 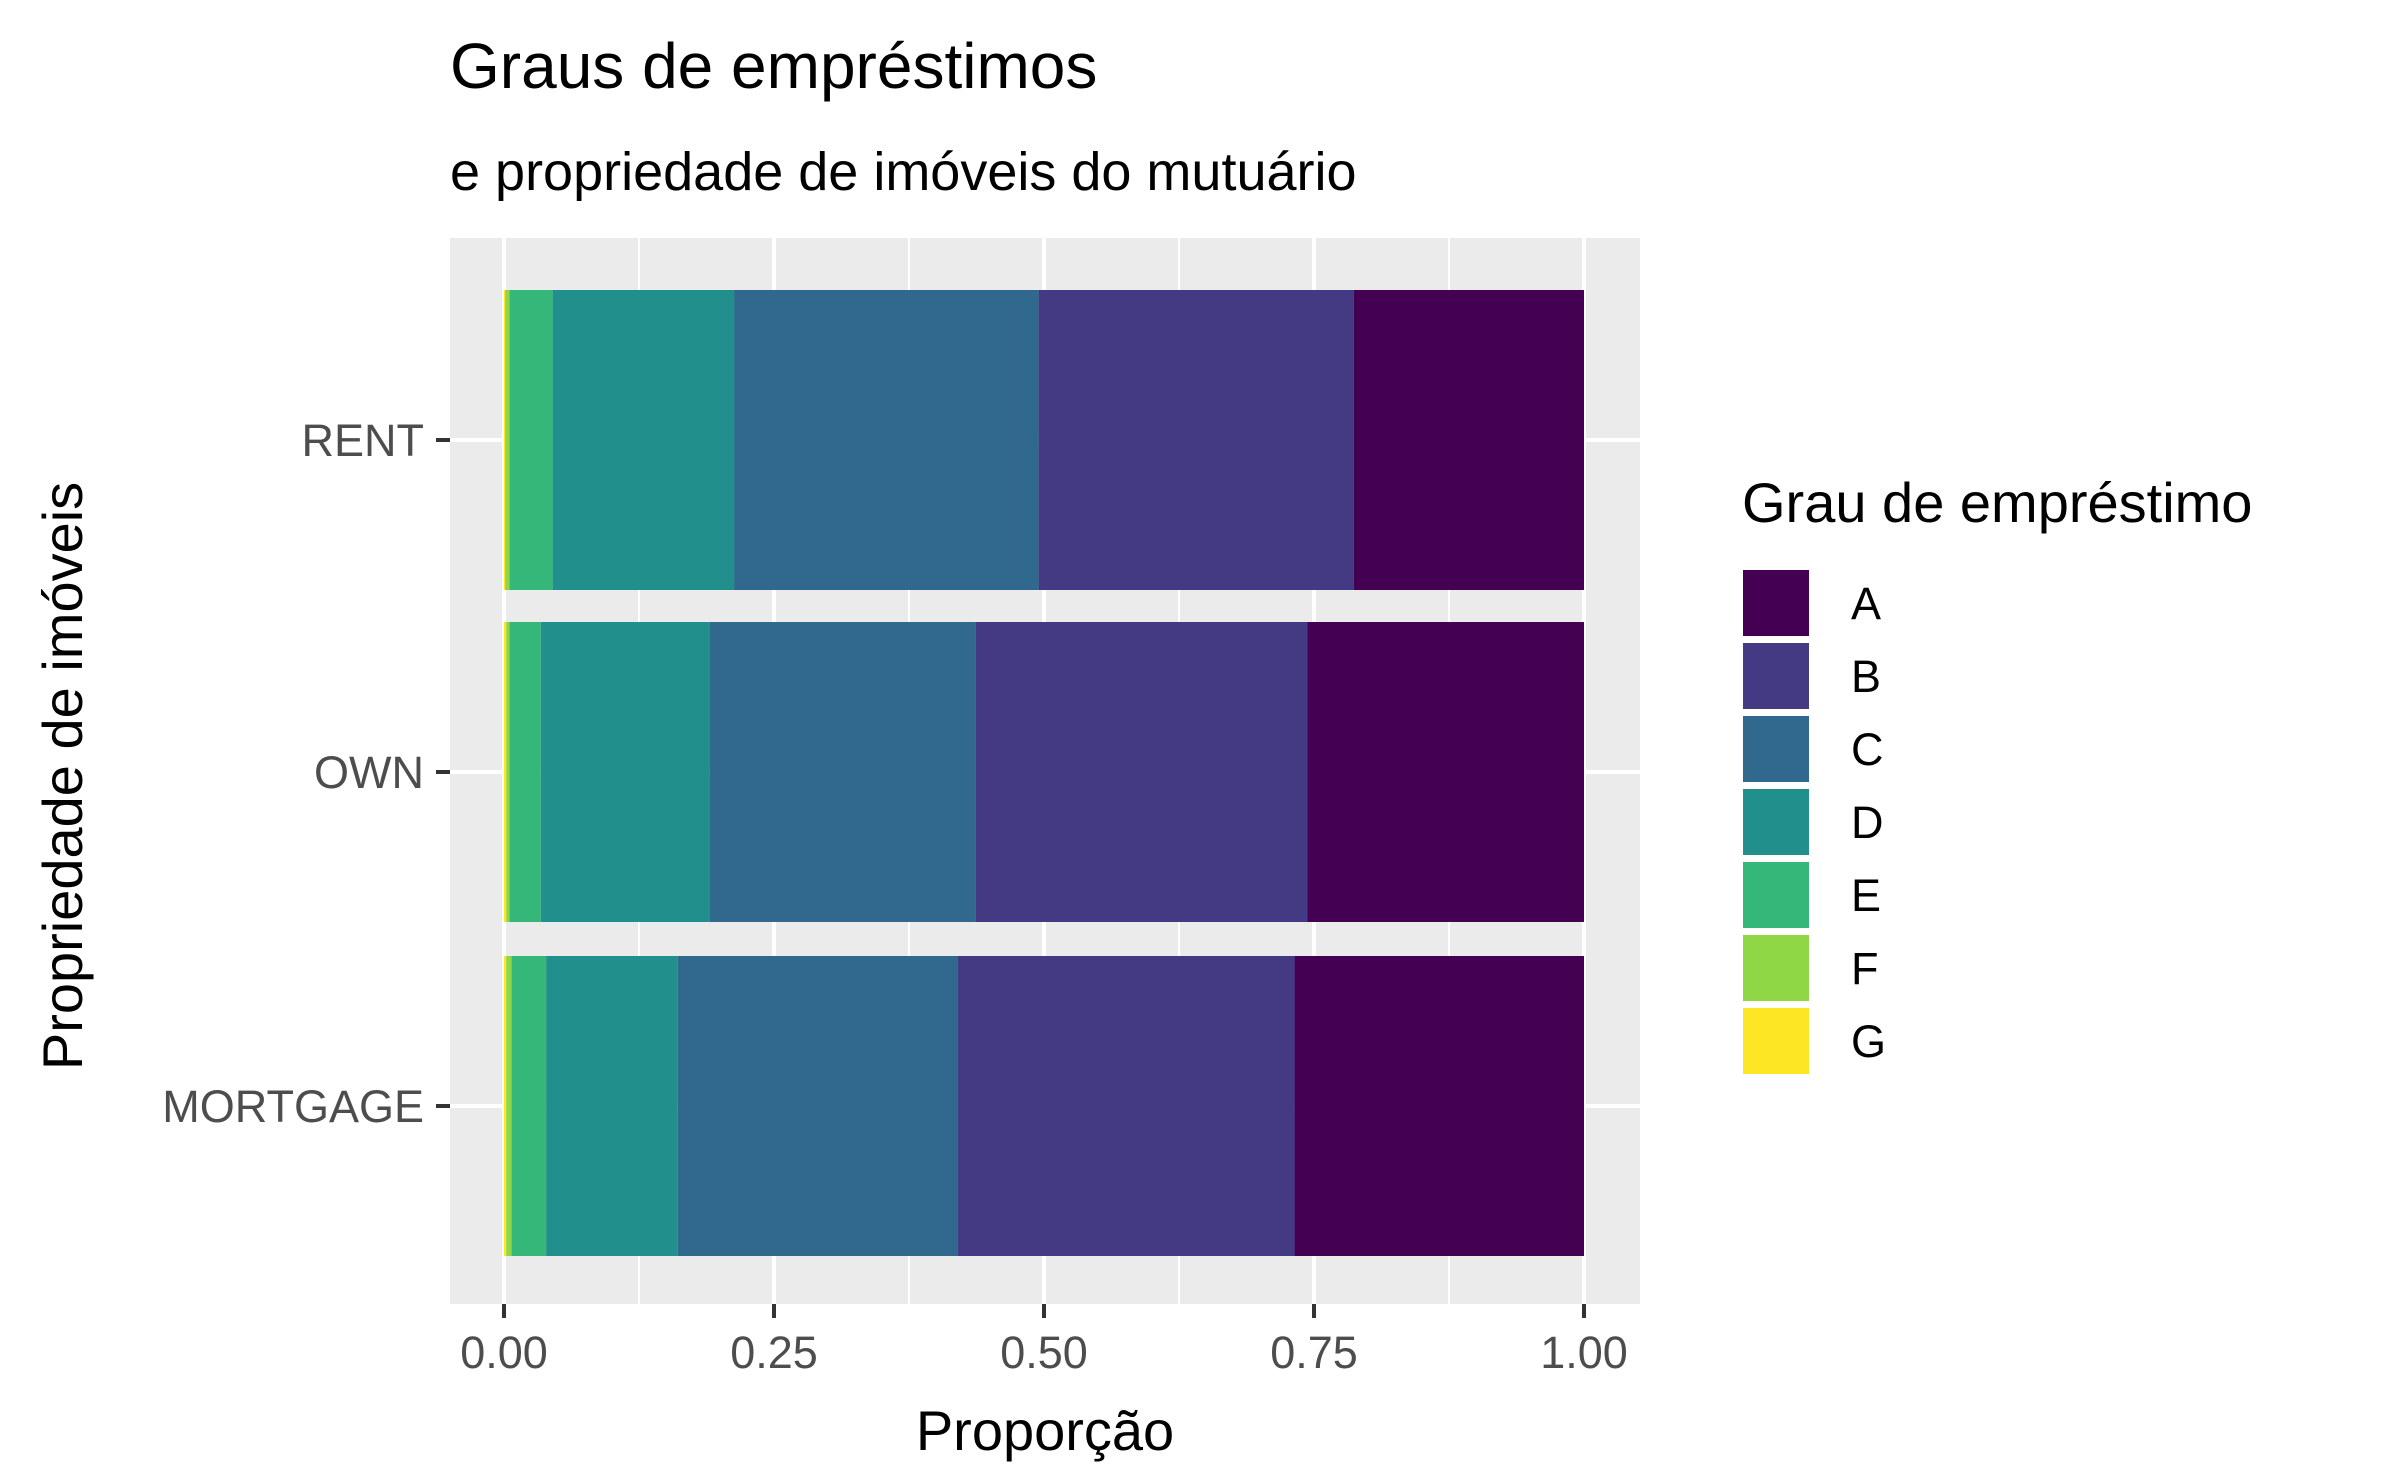 I want to click on bar-segment-mortgage-a, so click(x=1439, y=1106).